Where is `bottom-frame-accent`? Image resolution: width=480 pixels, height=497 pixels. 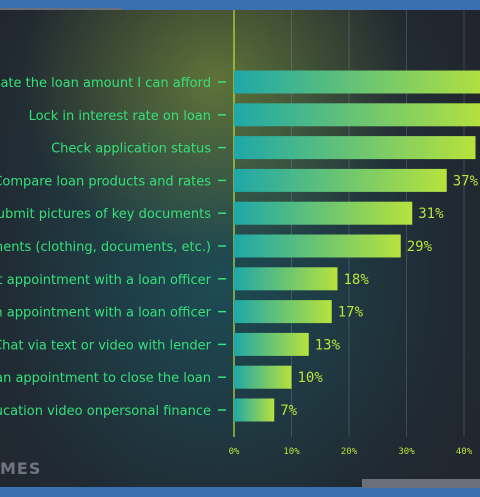
bottom-frame-accent is located at coordinates (421, 483).